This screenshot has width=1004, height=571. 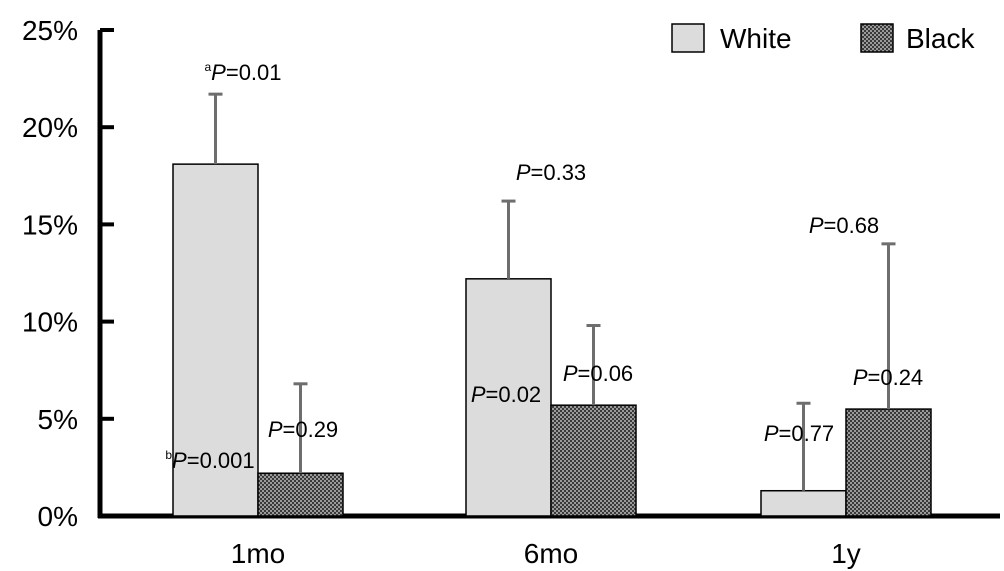 I want to click on p-value-label: P=0.24, so click(x=888, y=377).